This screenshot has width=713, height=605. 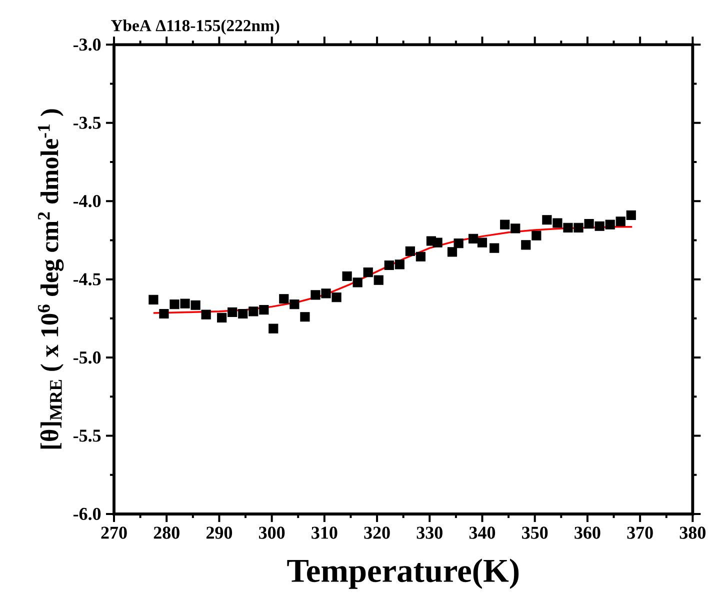 What do you see at coordinates (271, 532) in the screenshot?
I see `x-tick-label: 300` at bounding box center [271, 532].